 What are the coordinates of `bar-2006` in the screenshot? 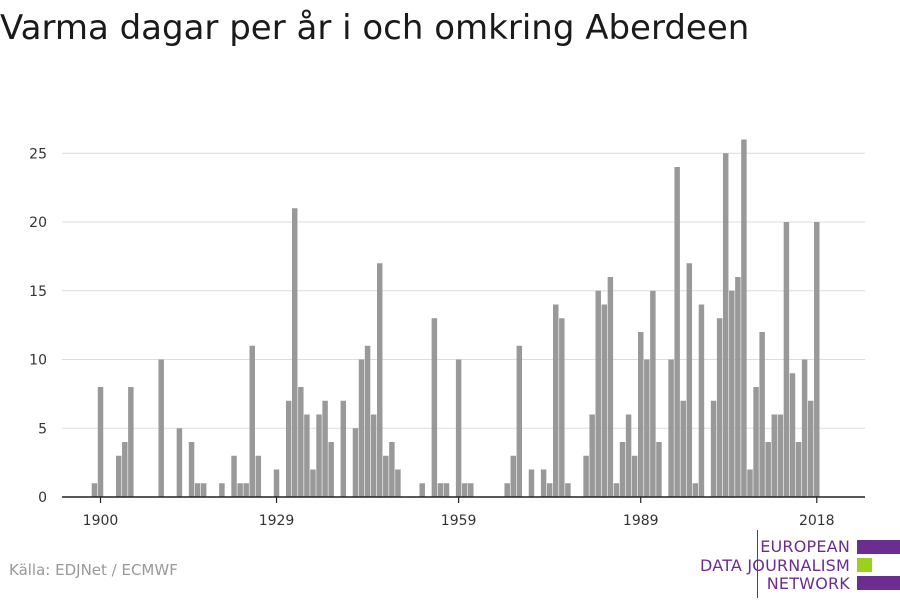 It's located at (744, 318).